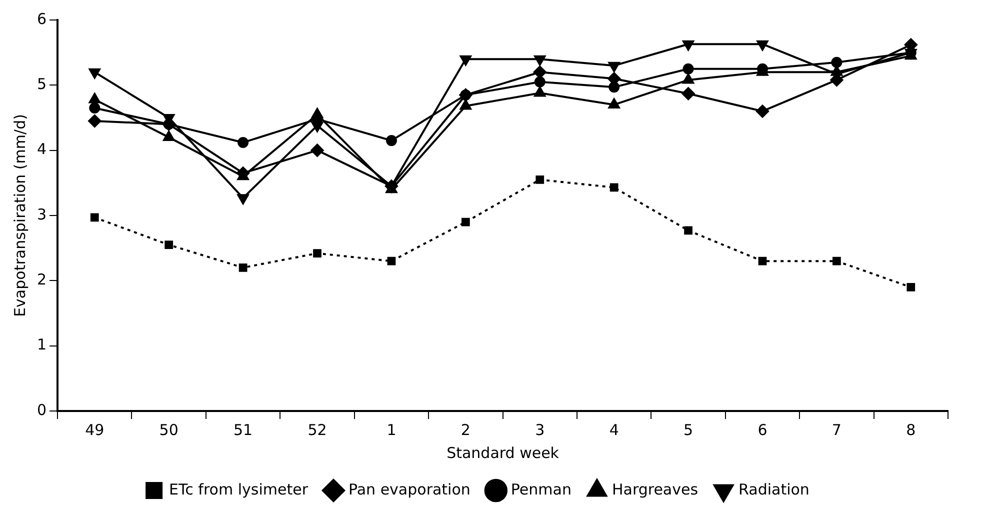 The height and width of the screenshot is (522, 990). What do you see at coordinates (465, 429) in the screenshot?
I see `x-tick-label: 2` at bounding box center [465, 429].